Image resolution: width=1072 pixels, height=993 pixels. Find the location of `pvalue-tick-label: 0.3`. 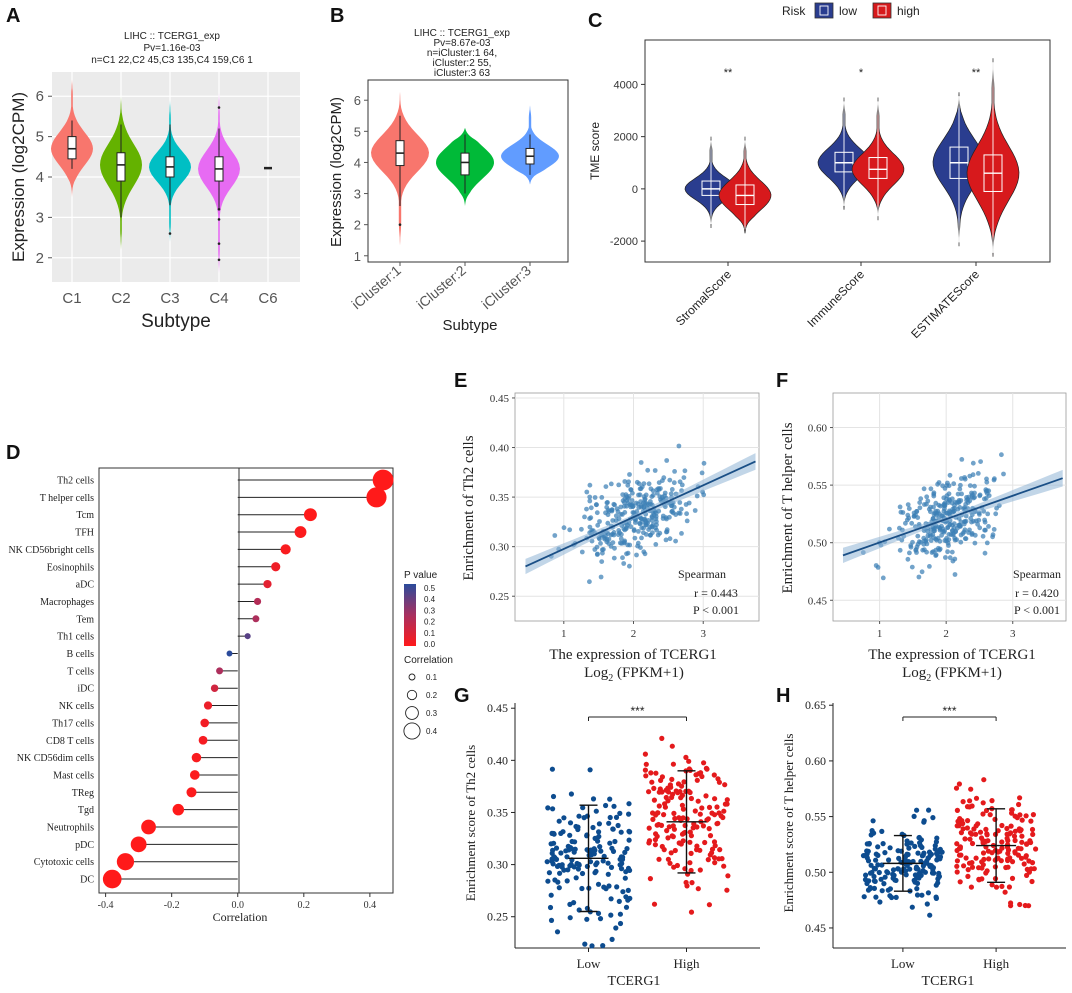

pvalue-tick-label: 0.3 is located at coordinates (430, 610).